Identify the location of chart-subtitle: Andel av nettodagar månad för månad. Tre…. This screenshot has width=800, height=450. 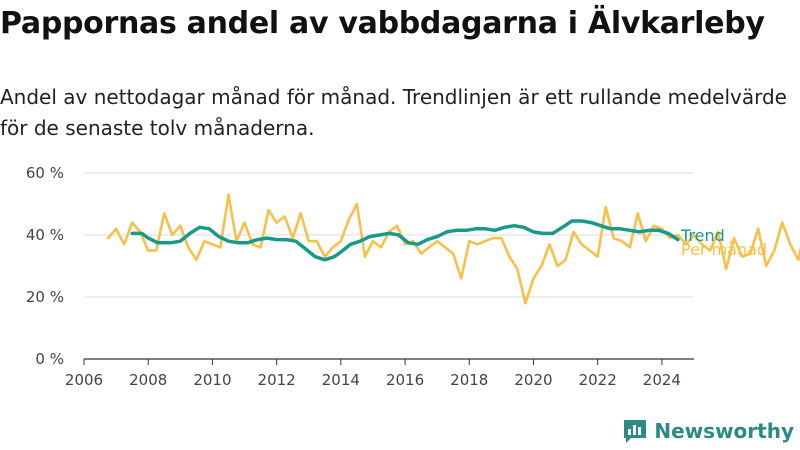
(393, 112).